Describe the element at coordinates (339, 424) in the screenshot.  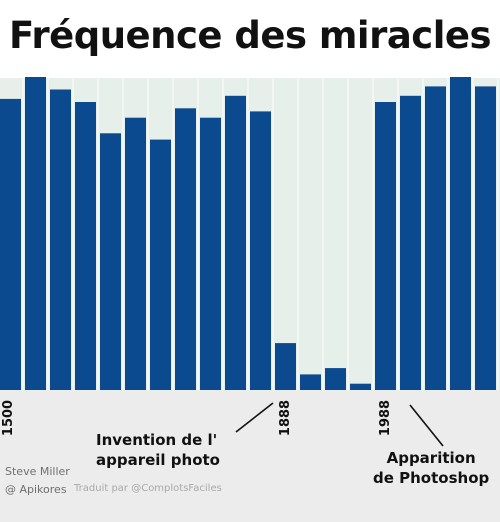
I see `annotation-pointers` at that location.